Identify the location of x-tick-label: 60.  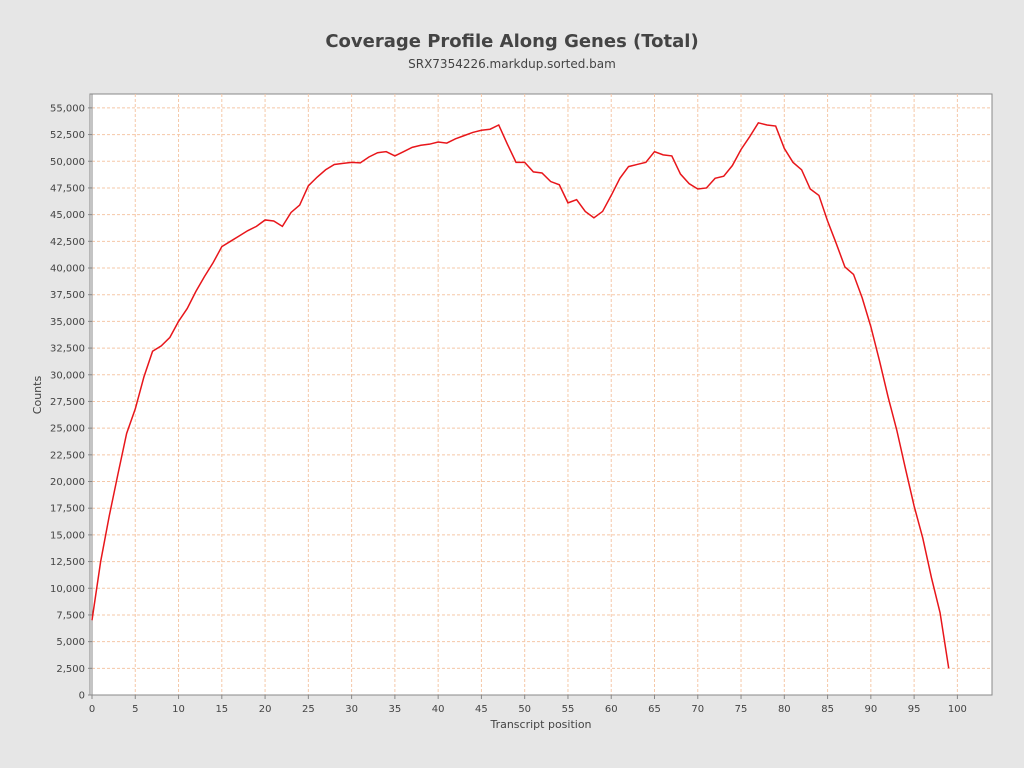
(611, 709).